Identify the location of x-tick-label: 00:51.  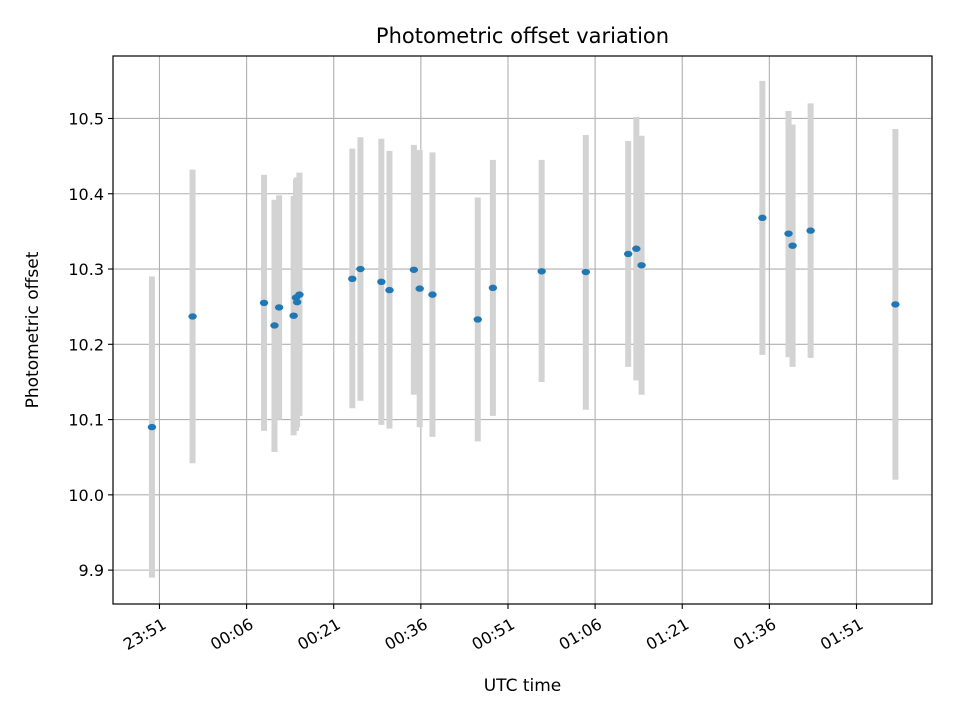
(493, 634).